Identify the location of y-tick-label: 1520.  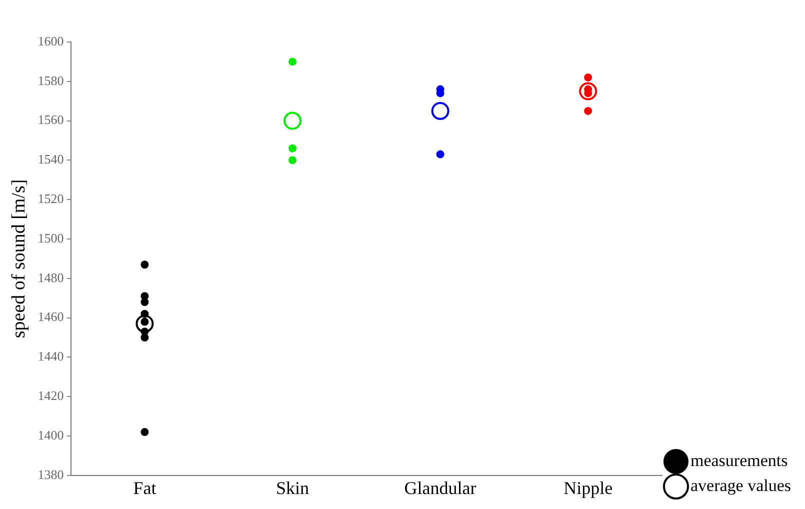
(51, 198).